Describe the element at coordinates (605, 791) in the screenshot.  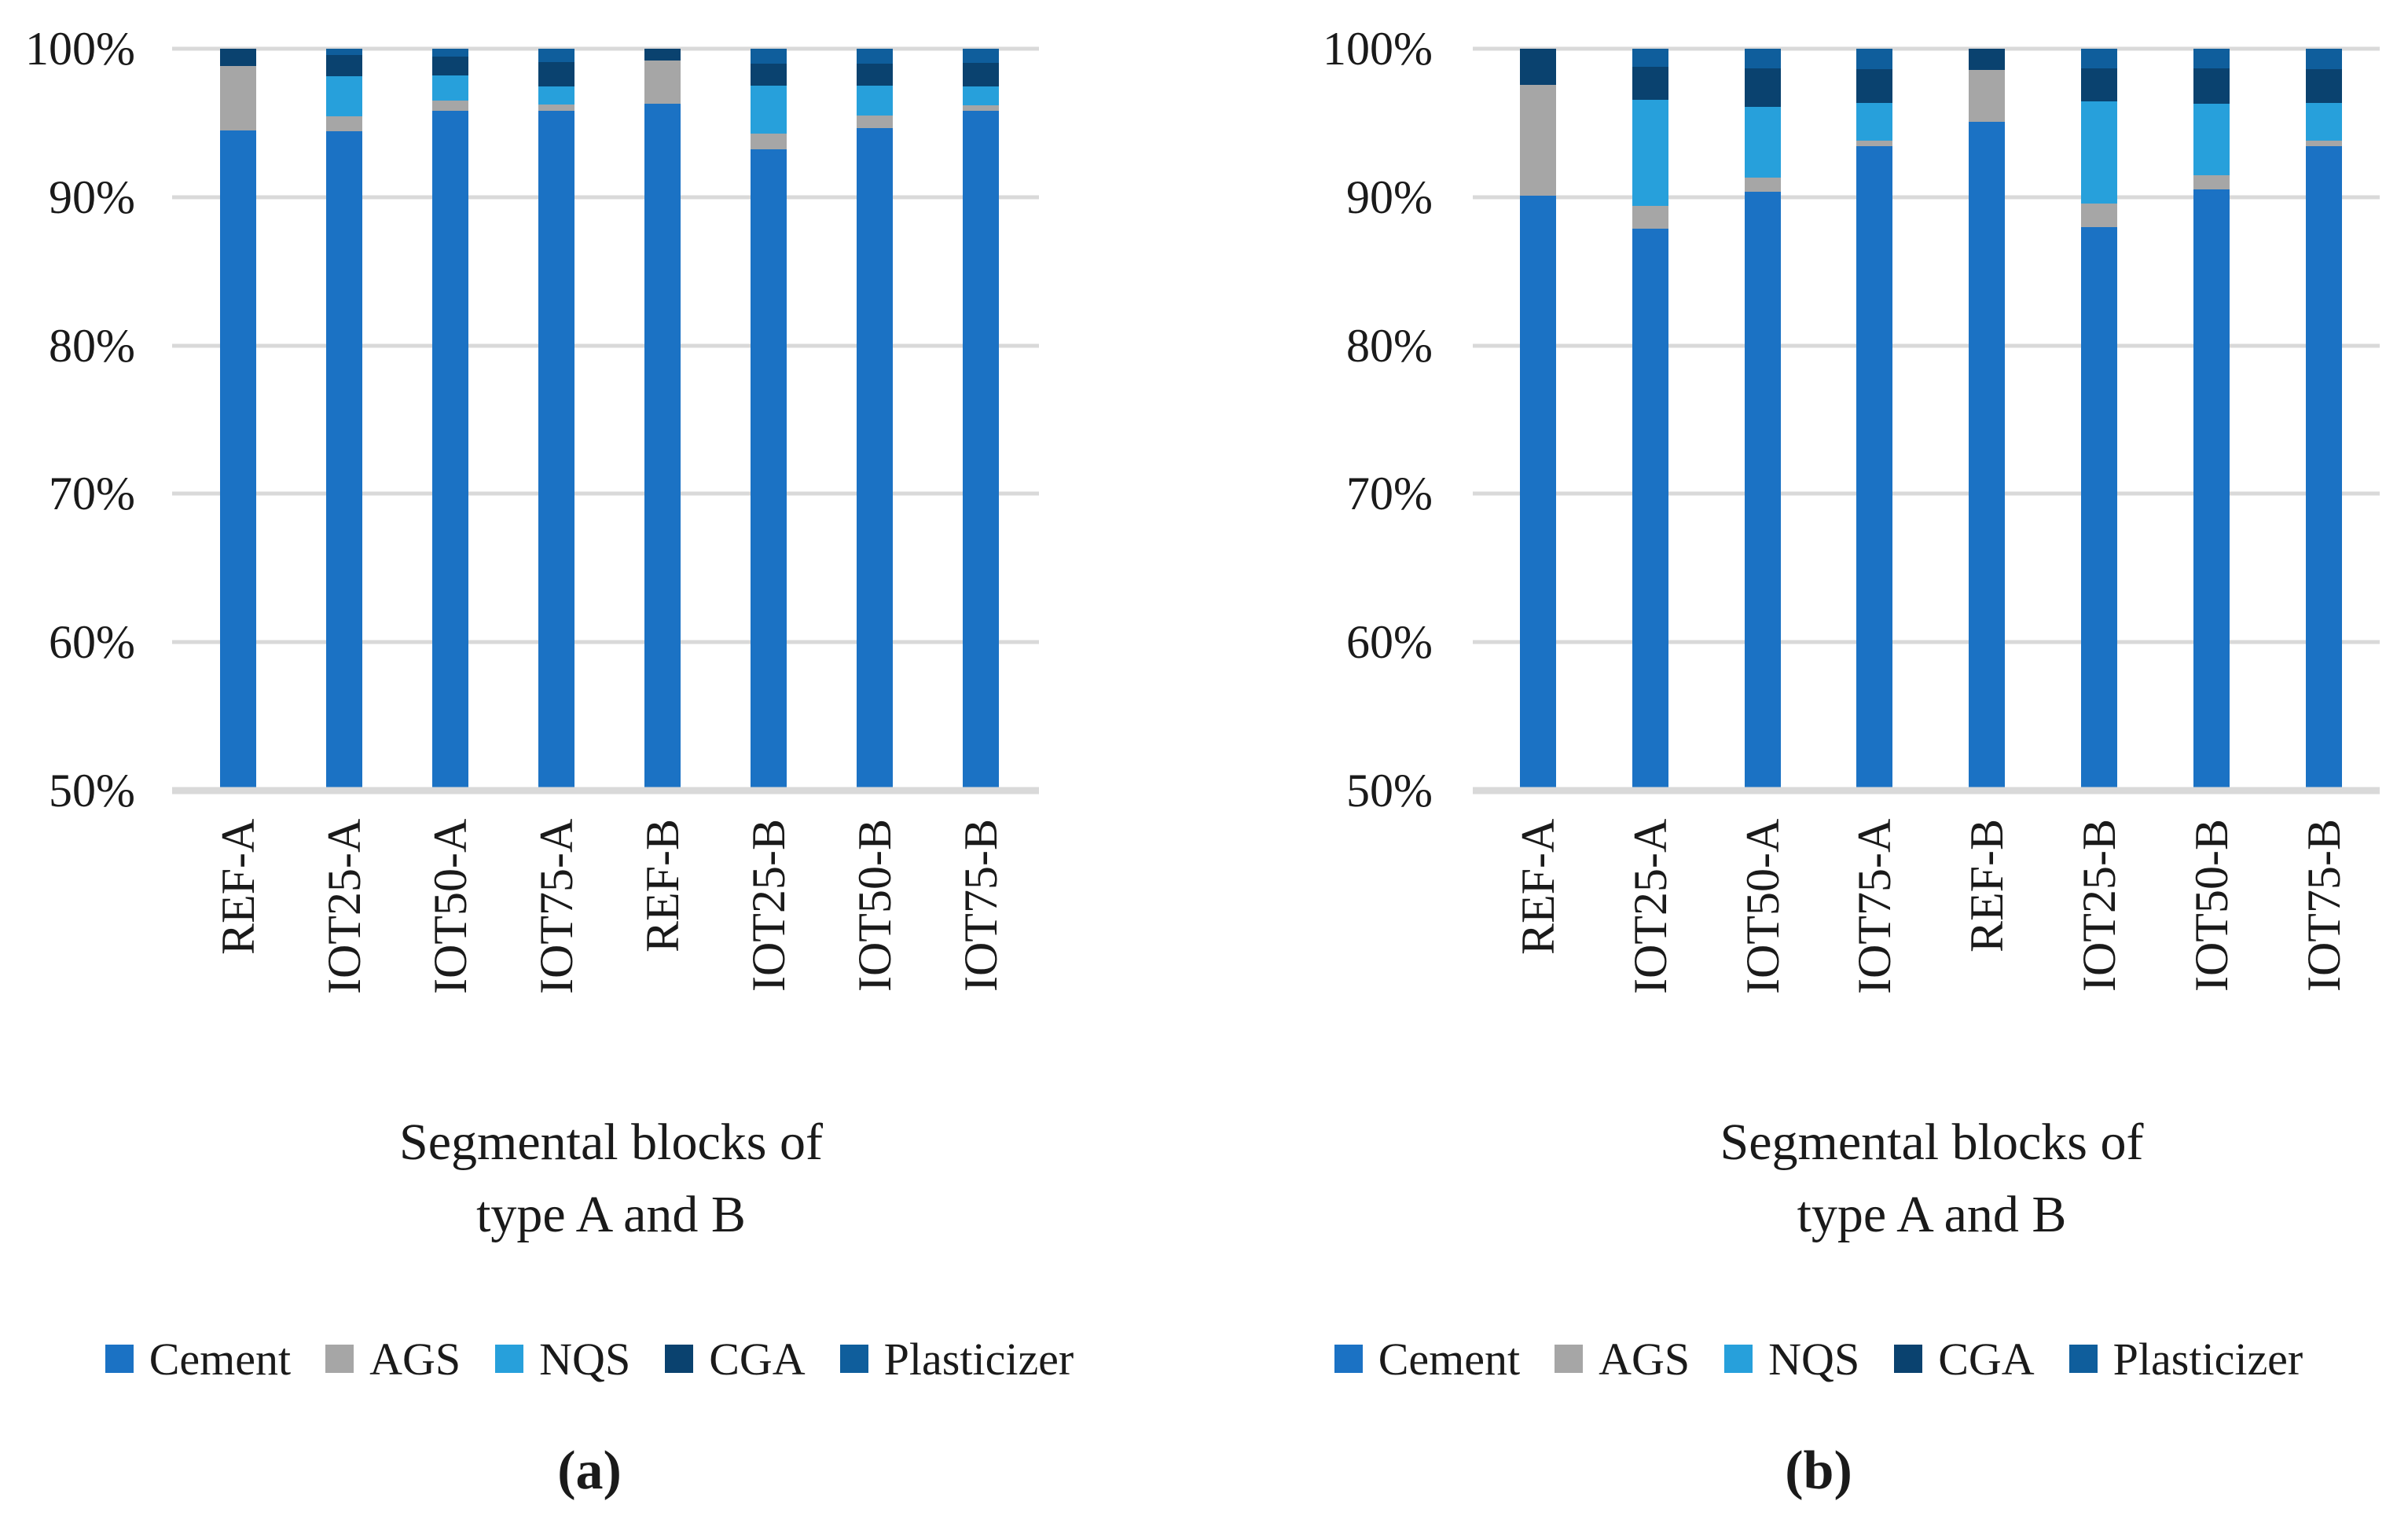
I see `x-axis-line` at that location.